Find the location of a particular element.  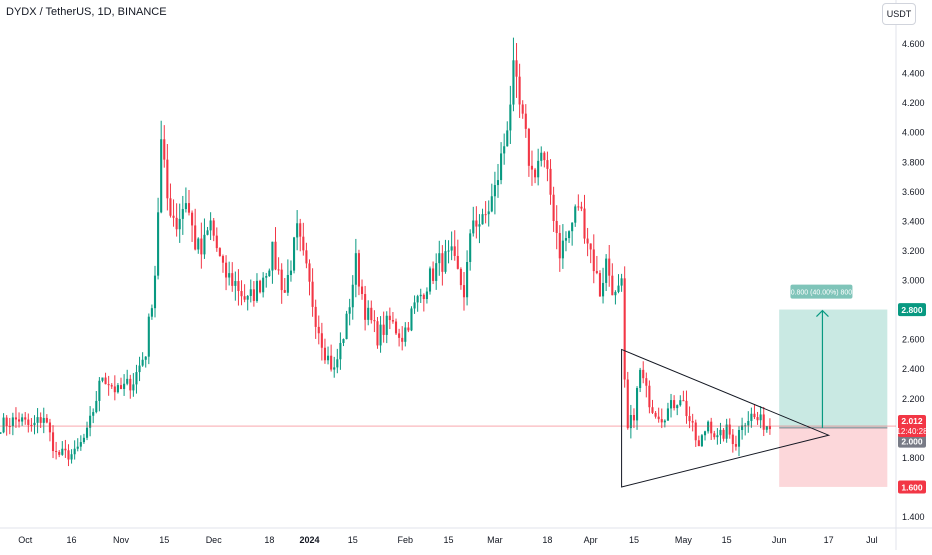

position-info-text: 0.800 (40.00%) 800 is located at coordinates (822, 293).